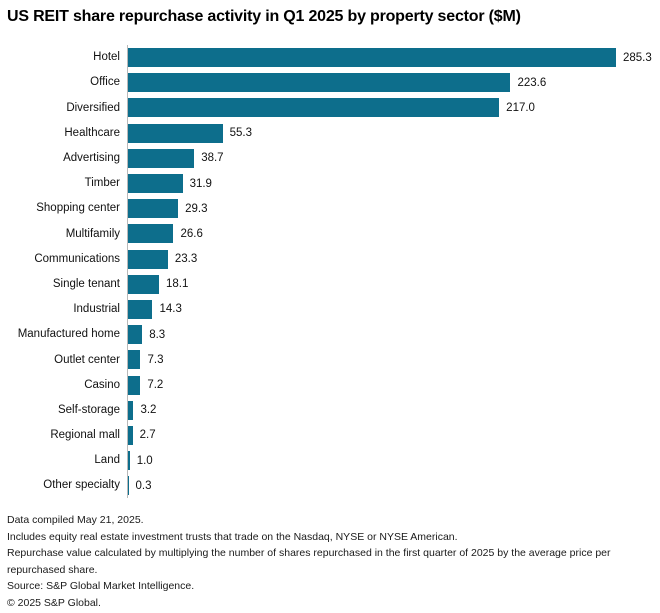 The image size is (660, 613). I want to click on footnote-line: © 2025 S&P Global., so click(54, 602).